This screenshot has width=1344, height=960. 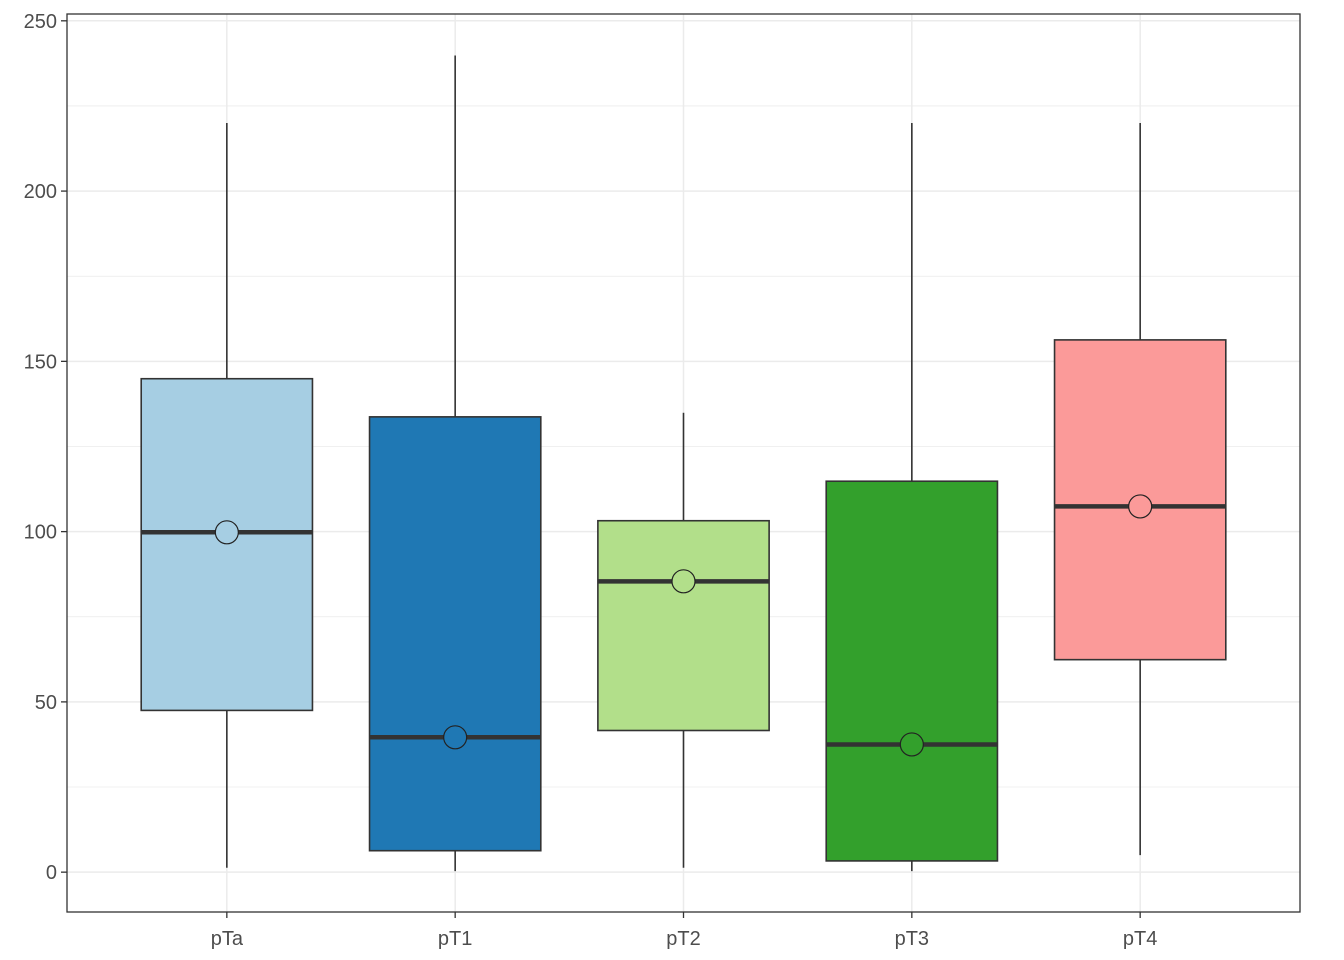 I want to click on y-tick-label: 200, so click(x=40, y=192).